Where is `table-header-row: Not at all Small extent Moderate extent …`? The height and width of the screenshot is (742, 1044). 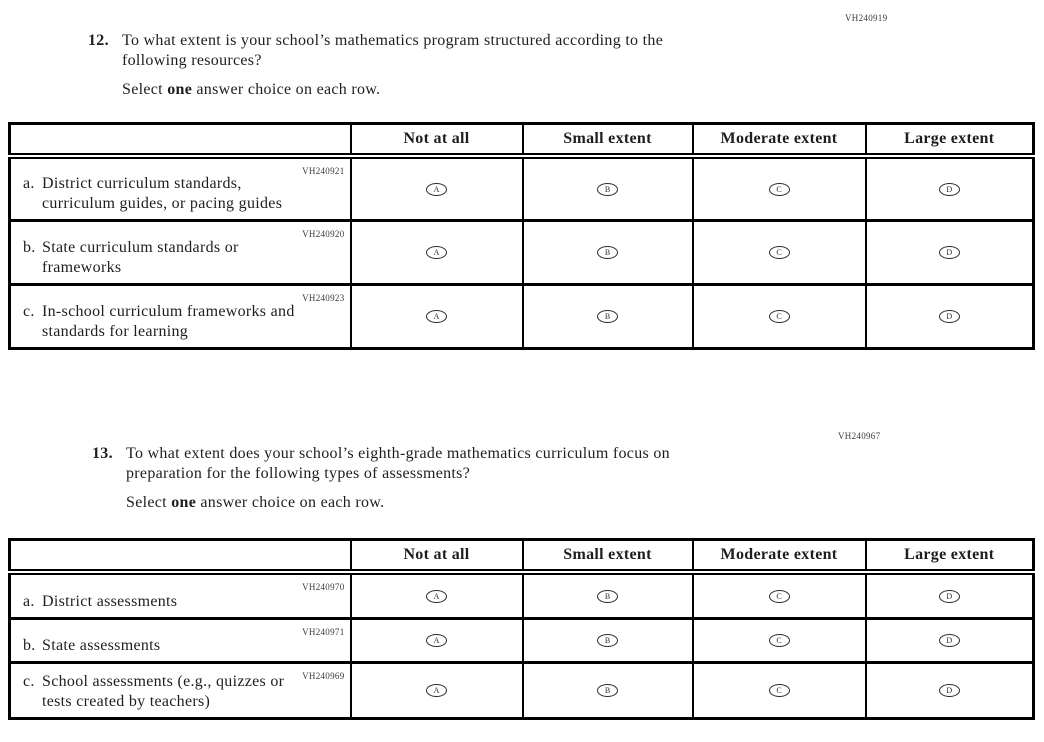
table-header-row: Not at all Small extent Moderate extent … is located at coordinates (521, 556).